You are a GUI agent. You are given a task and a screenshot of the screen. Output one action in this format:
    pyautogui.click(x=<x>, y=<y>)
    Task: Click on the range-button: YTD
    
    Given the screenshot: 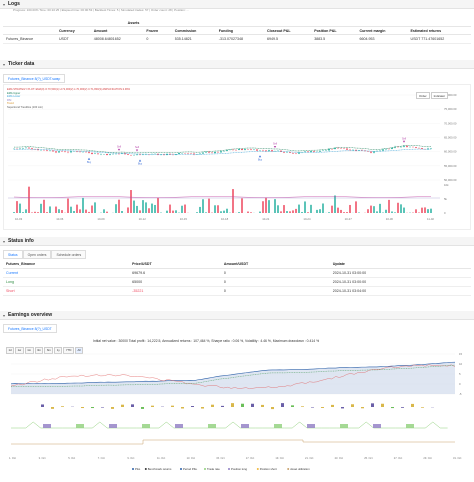 What is the action you would take?
    pyautogui.click(x=68, y=350)
    